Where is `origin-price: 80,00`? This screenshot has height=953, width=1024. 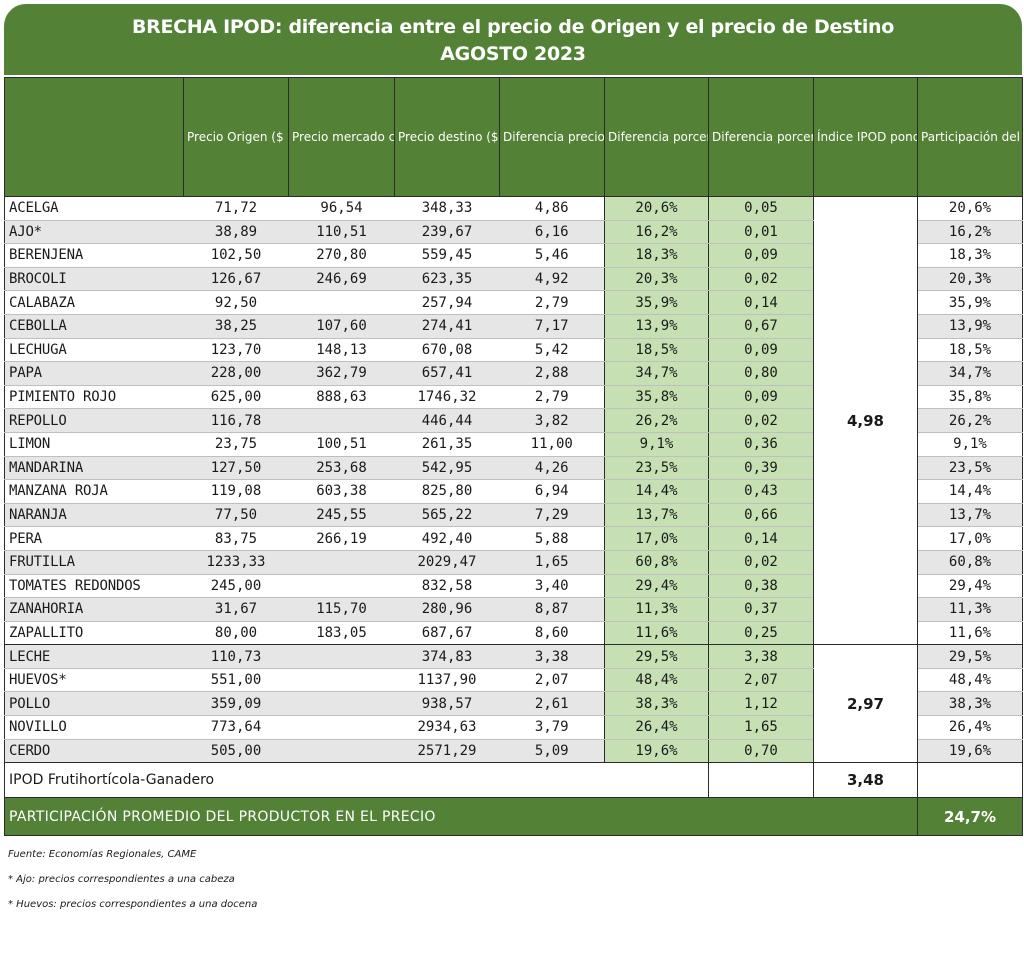
origin-price: 80,00 is located at coordinates (236, 633).